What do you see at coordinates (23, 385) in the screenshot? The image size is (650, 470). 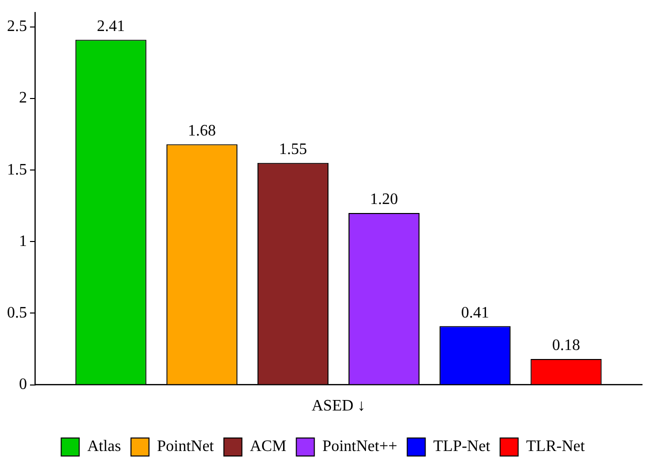 I see `y-tick-label: 0` at bounding box center [23, 385].